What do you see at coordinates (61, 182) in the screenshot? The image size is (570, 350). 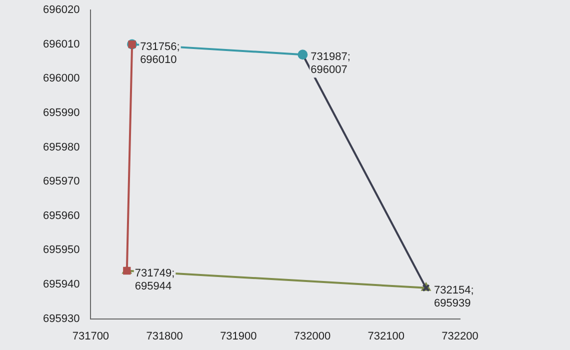 I see `y-tick-label: 695970` at bounding box center [61, 182].